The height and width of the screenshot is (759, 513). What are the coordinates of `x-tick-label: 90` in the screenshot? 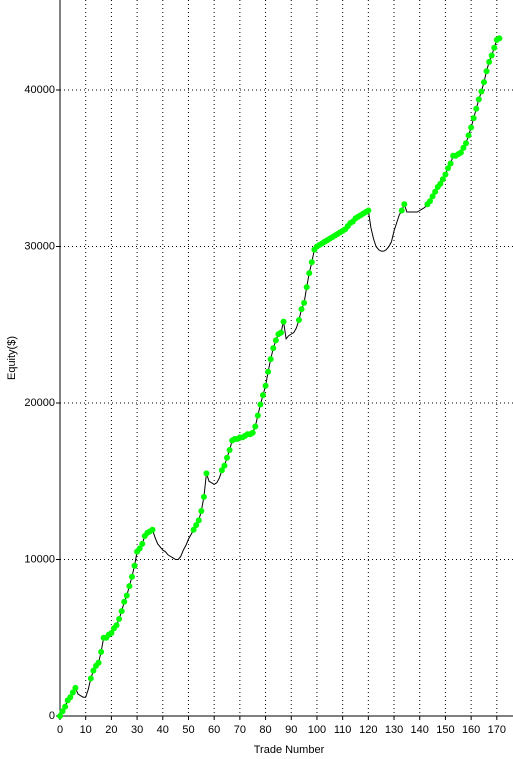 It's located at (291, 730).